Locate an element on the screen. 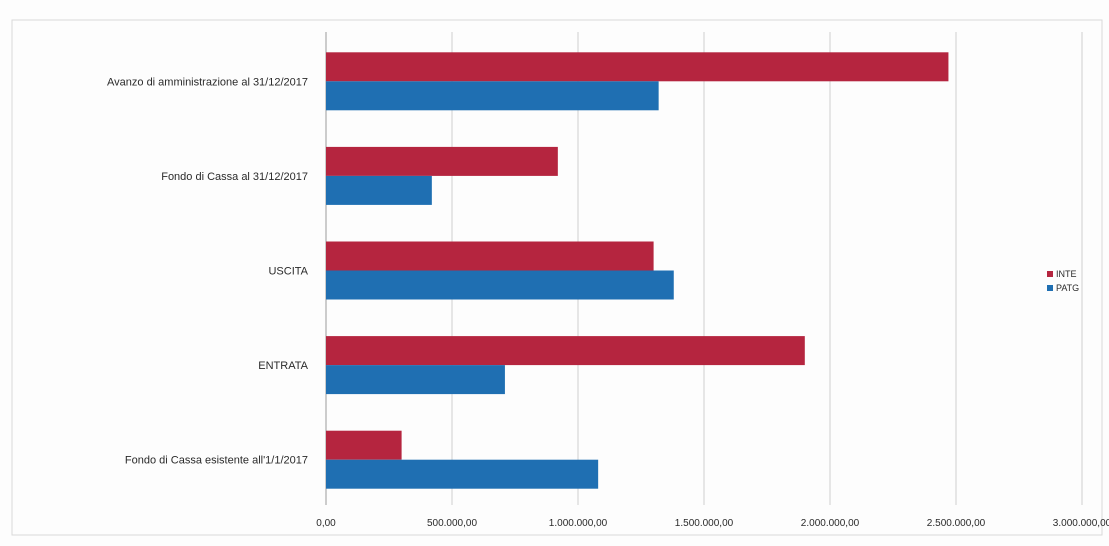  x-tick-label: 0,00 is located at coordinates (326, 523).